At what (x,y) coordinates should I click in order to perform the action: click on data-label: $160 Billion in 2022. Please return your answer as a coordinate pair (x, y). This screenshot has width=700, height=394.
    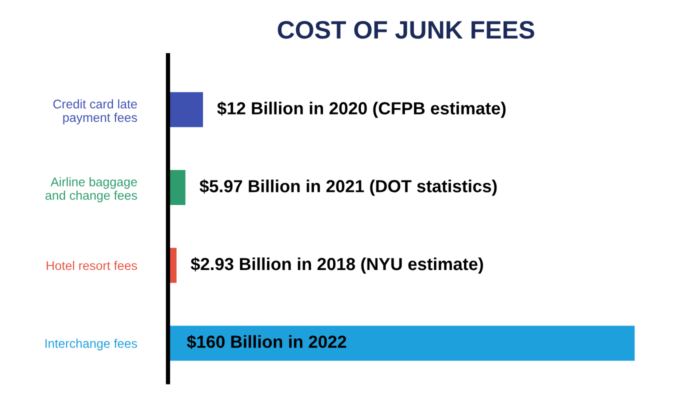
    Looking at the image, I should click on (266, 342).